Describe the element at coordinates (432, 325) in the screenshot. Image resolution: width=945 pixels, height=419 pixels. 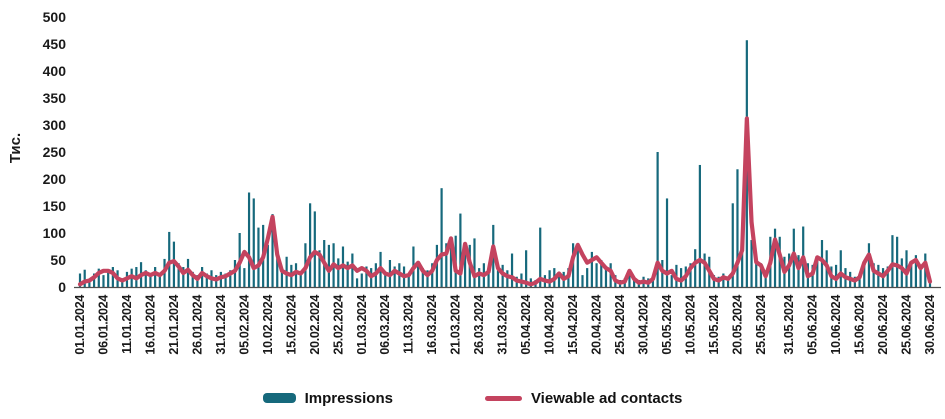
I see `x-tick-label: 16.03.2024` at that location.